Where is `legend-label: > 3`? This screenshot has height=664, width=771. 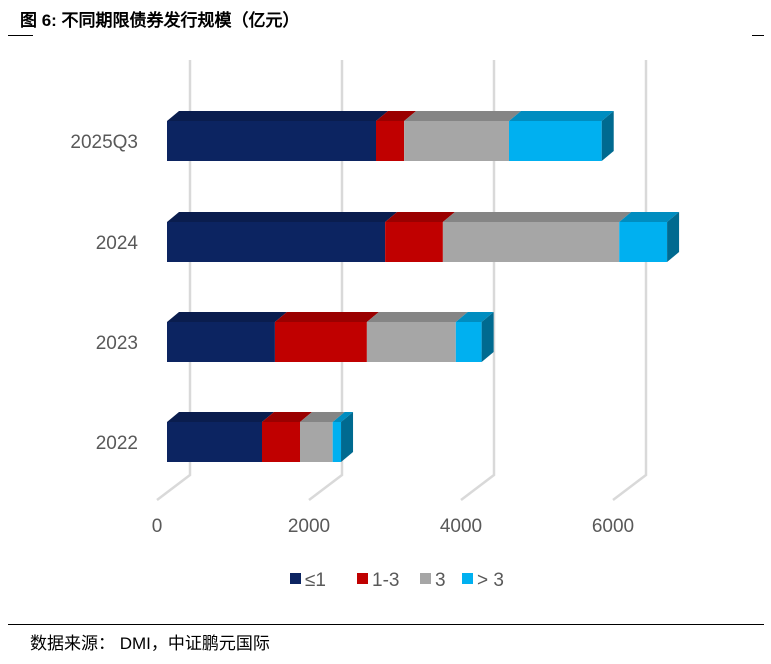
legend-label: > 3 is located at coordinates (490, 580).